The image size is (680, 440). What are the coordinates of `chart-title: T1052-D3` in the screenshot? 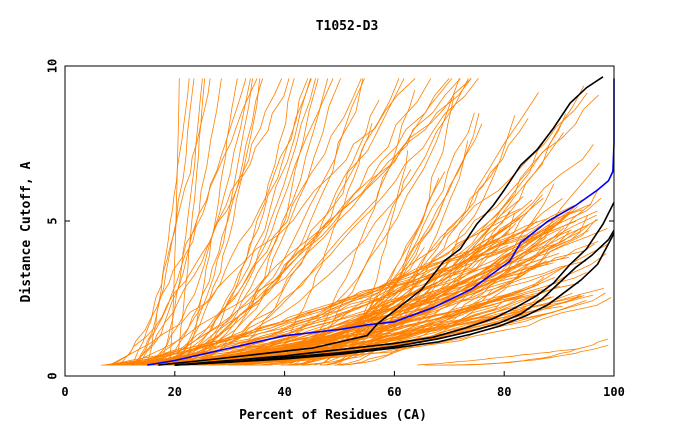 It's located at (347, 26).